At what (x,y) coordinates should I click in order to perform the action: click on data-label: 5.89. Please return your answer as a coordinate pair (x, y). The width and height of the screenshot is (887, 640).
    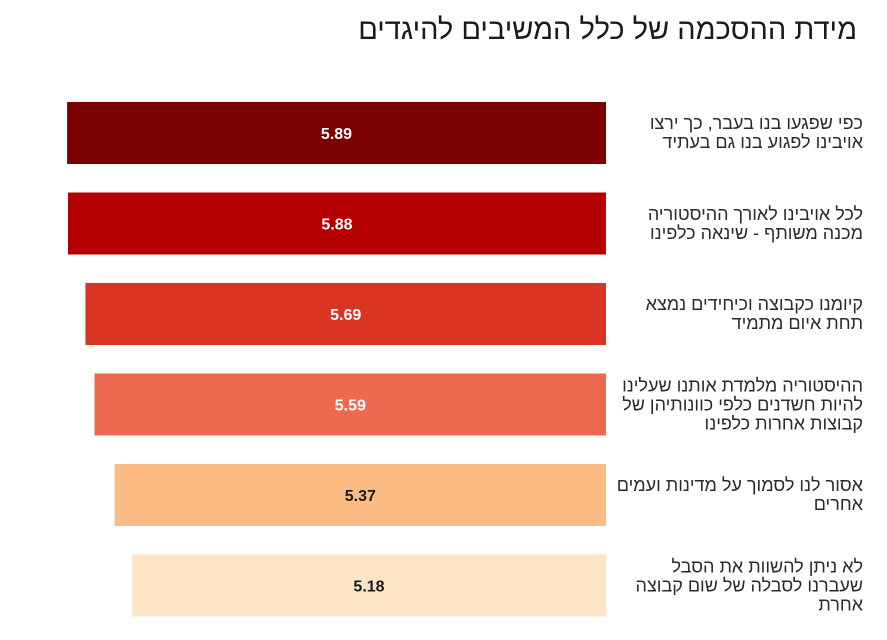
    Looking at the image, I should click on (336, 134).